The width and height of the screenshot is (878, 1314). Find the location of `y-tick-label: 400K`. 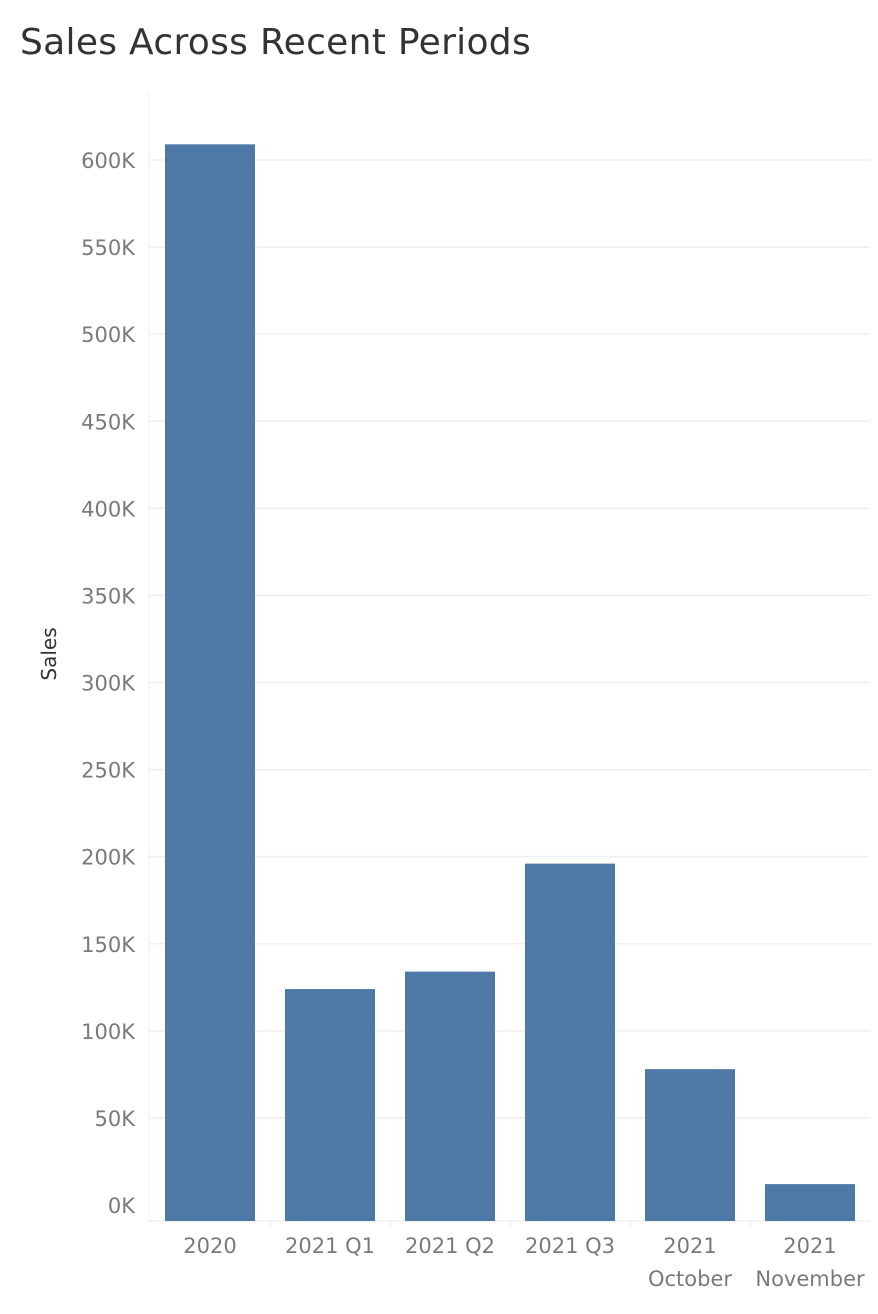

y-tick-label: 400K is located at coordinates (108, 509).